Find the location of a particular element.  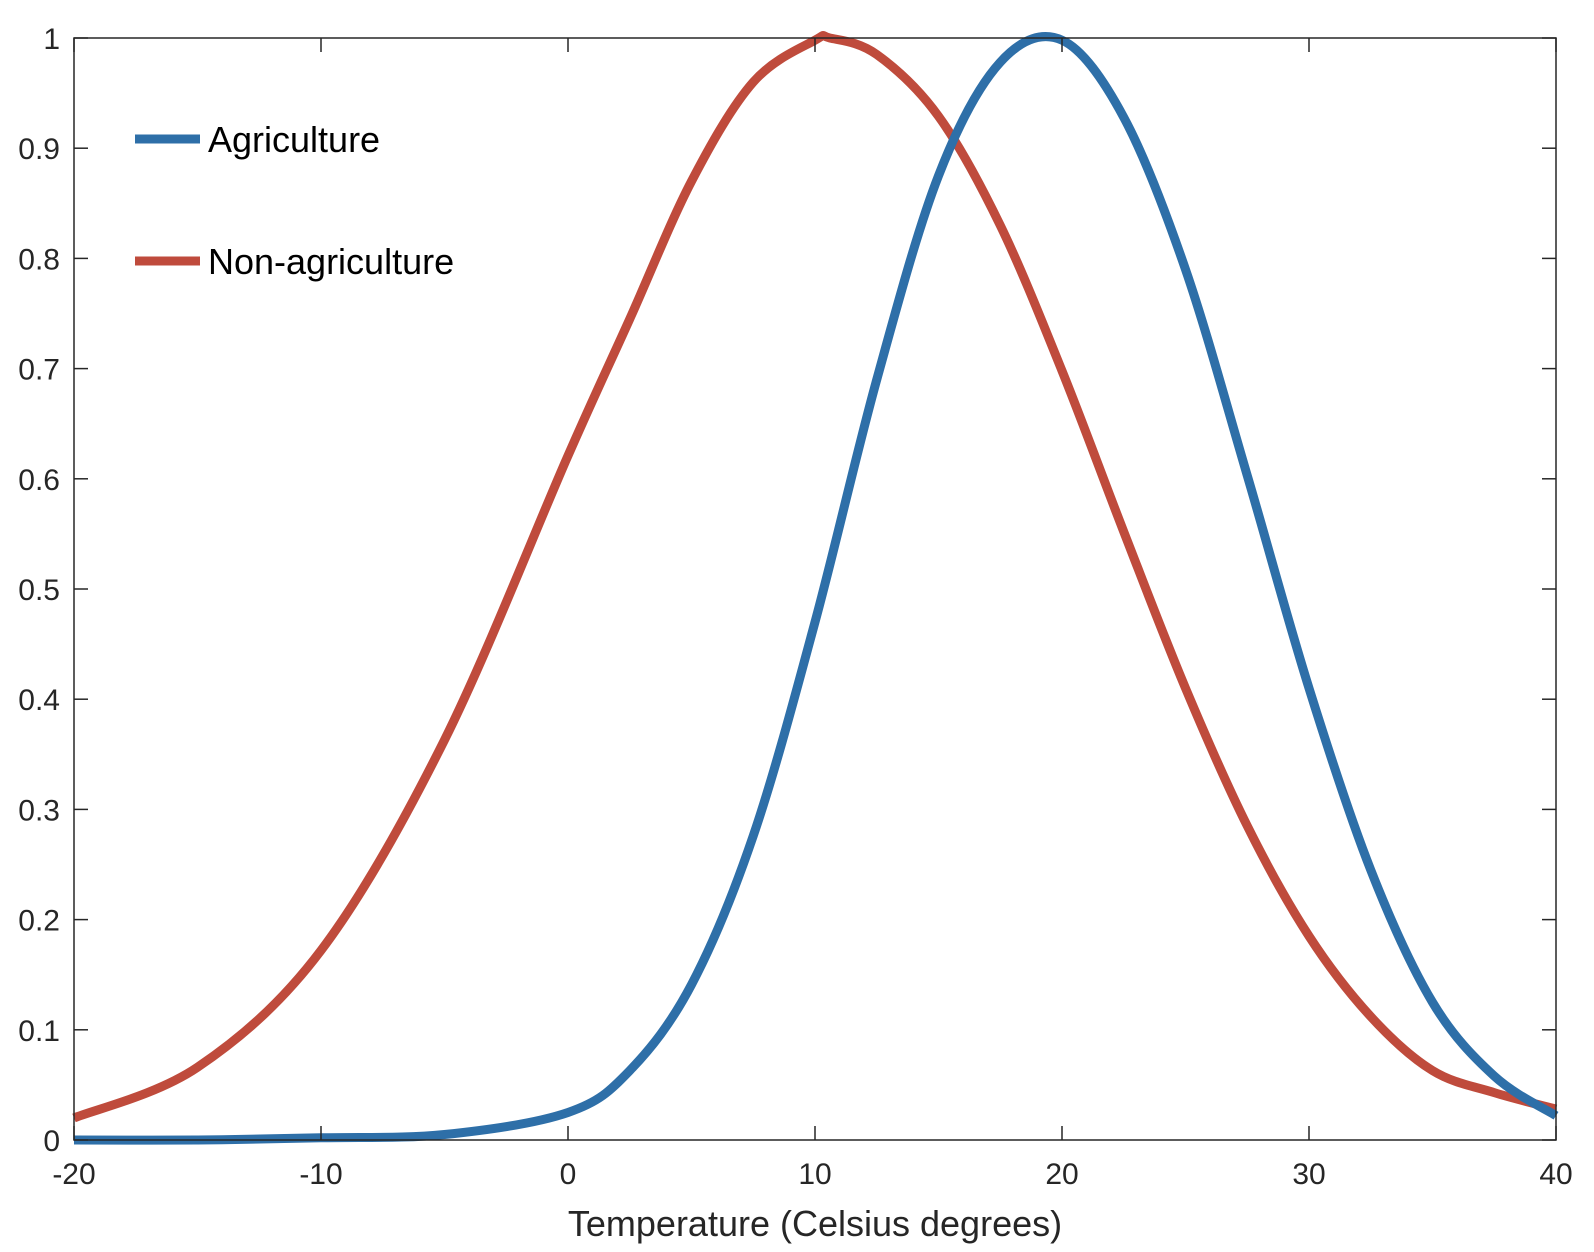

x-axis-title: Temperature (Celsius degrees) is located at coordinates (815, 1223).